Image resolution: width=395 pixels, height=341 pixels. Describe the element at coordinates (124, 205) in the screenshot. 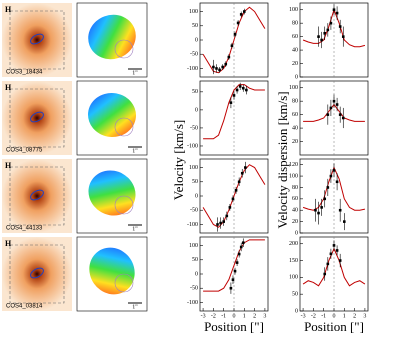

I see `psf-circle` at that location.